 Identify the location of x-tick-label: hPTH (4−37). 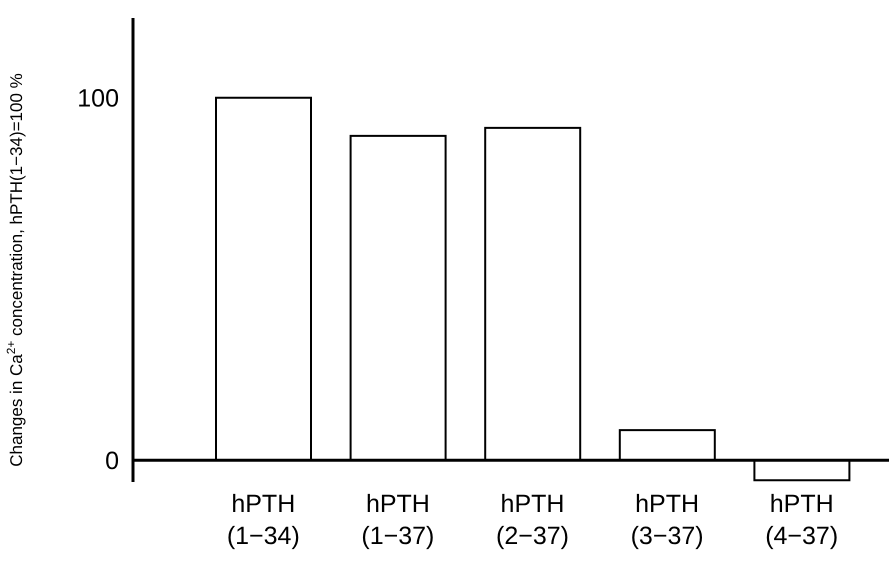
(801, 520).